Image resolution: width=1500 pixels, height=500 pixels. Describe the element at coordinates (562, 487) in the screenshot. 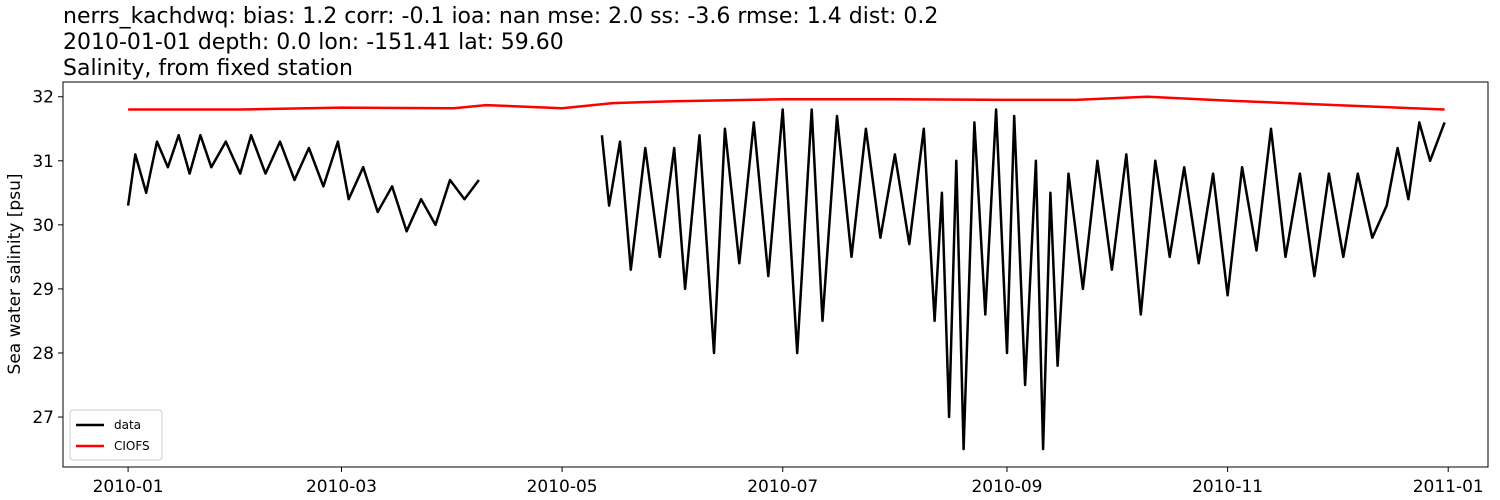

I see `x-tick-label: 2010-05` at that location.